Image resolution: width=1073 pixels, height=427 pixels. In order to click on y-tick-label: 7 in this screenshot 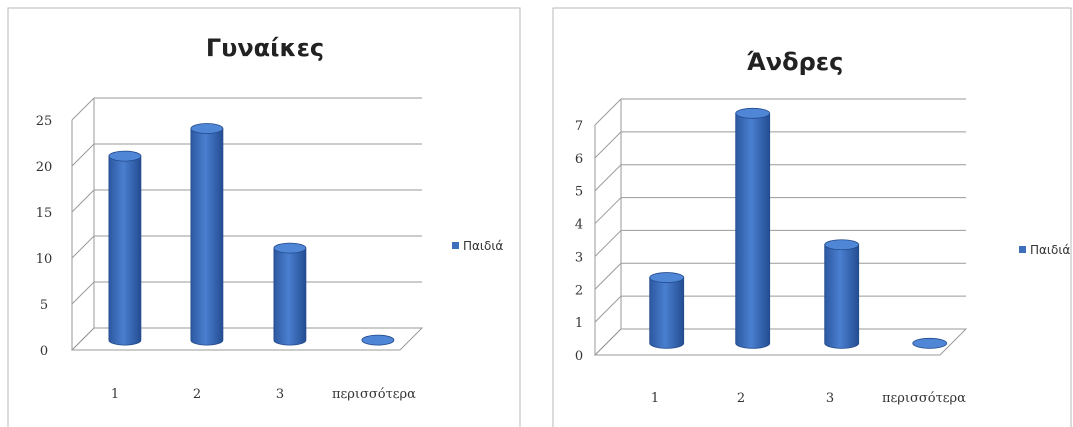, I will do `click(579, 126)`.